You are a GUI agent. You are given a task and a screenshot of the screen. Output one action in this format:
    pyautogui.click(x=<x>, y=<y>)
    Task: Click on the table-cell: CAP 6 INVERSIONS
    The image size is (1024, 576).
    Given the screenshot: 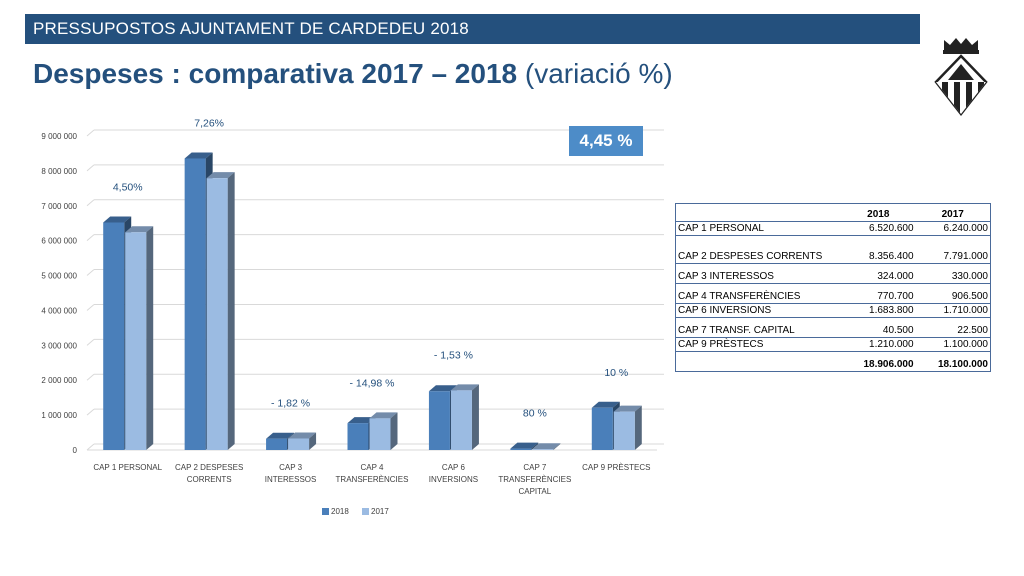 What is the action you would take?
    pyautogui.click(x=725, y=310)
    